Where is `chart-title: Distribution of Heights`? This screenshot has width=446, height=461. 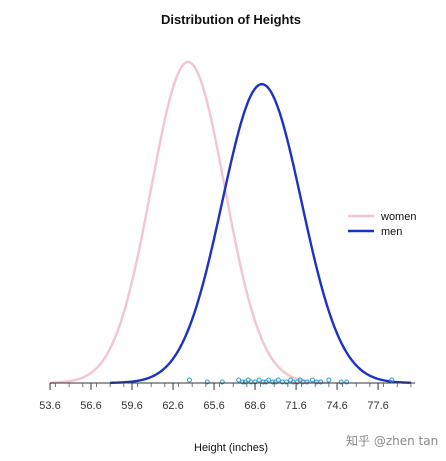 chart-title: Distribution of Heights is located at coordinates (231, 19).